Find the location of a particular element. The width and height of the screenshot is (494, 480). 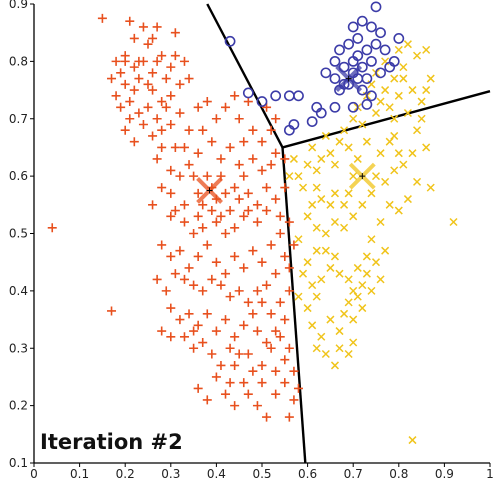

x-tick-label: 0.7 is located at coordinates (353, 473).